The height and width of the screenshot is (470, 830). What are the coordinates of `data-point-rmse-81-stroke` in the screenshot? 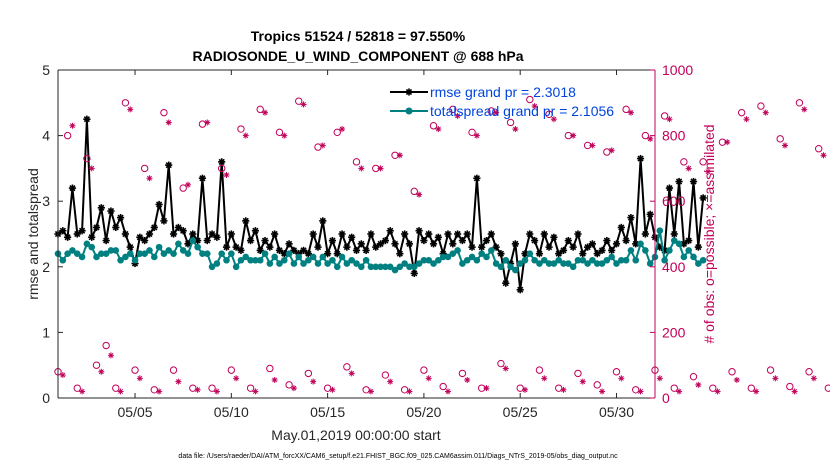 It's located at (448, 234).